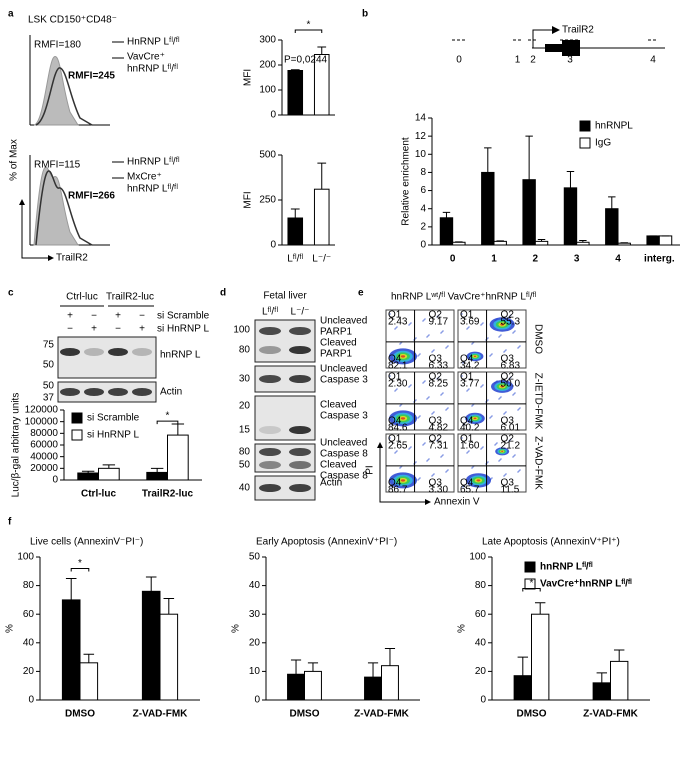 The height and width of the screenshot is (765, 700). Describe the element at coordinates (398, 428) in the screenshot. I see `quadrant-value: 84.6` at that location.